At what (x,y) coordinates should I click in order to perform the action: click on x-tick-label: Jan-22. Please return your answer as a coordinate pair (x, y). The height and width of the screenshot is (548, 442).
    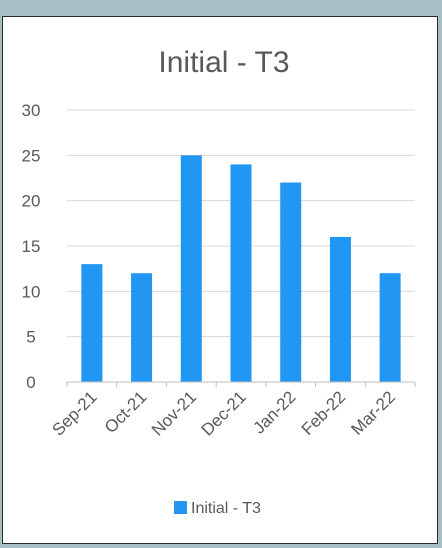
    Looking at the image, I should click on (274, 412).